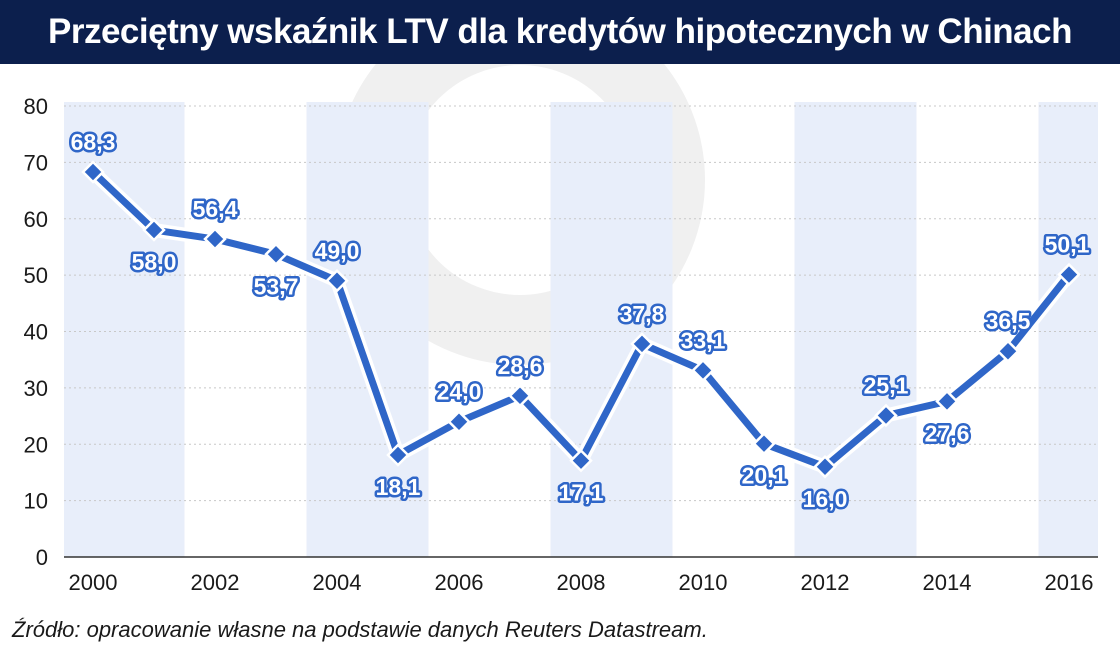 The image size is (1120, 655). Describe the element at coordinates (1008, 321) in the screenshot. I see `data-label: 36,5` at that location.